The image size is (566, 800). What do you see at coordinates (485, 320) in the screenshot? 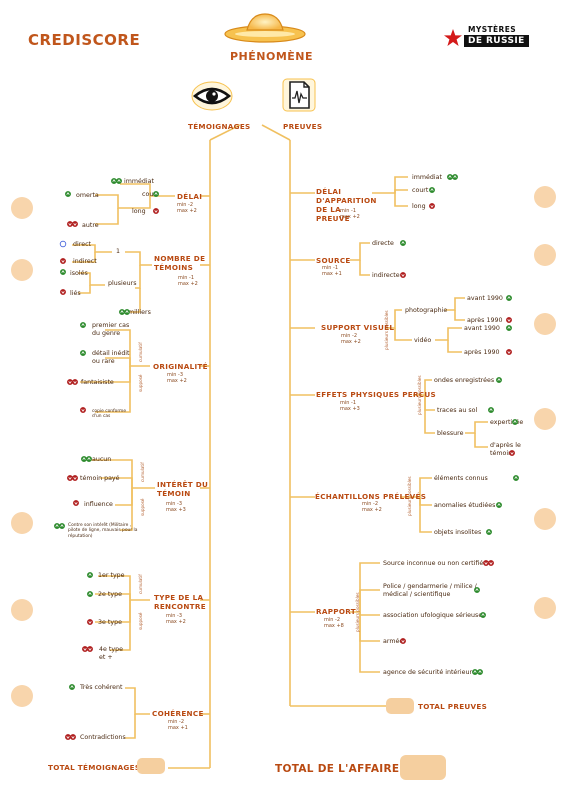
I see `option-apres-1990: après 1990` at bounding box center [485, 320].